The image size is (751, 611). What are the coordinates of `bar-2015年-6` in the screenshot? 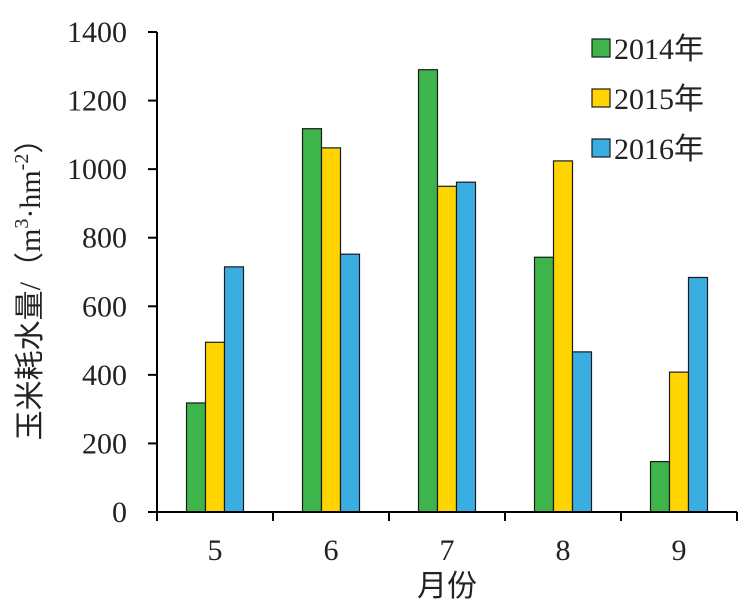 It's located at (331, 330).